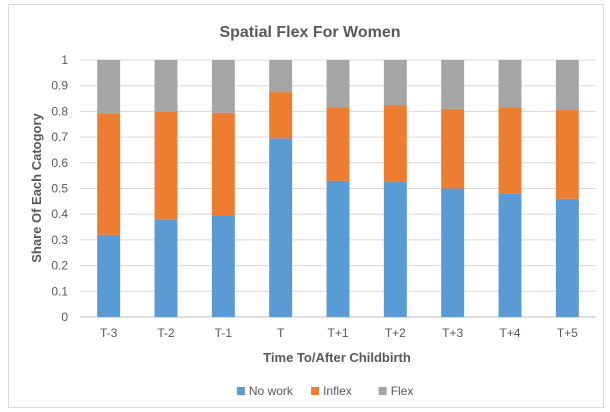  I want to click on y-tick-label: 0.5, so click(59, 189).